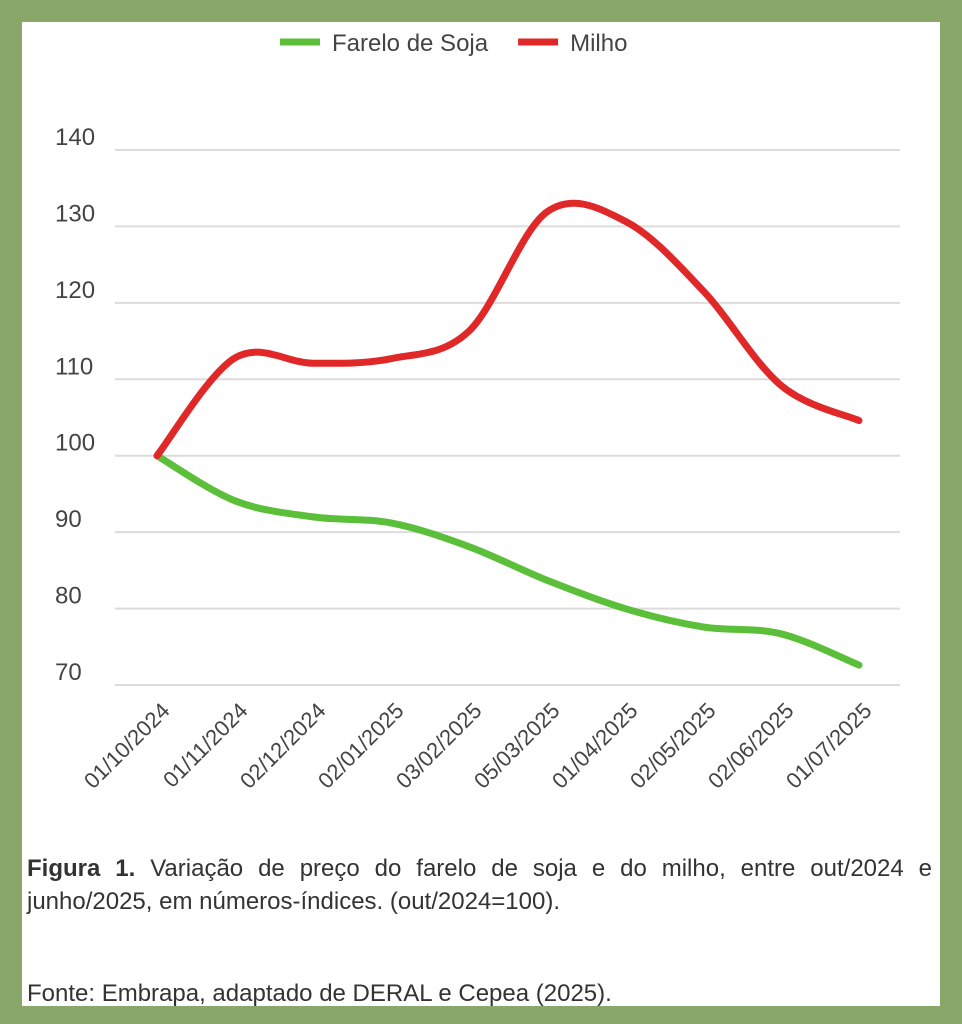 The image size is (962, 1024). I want to click on y-tick-label: 140, so click(75, 137).